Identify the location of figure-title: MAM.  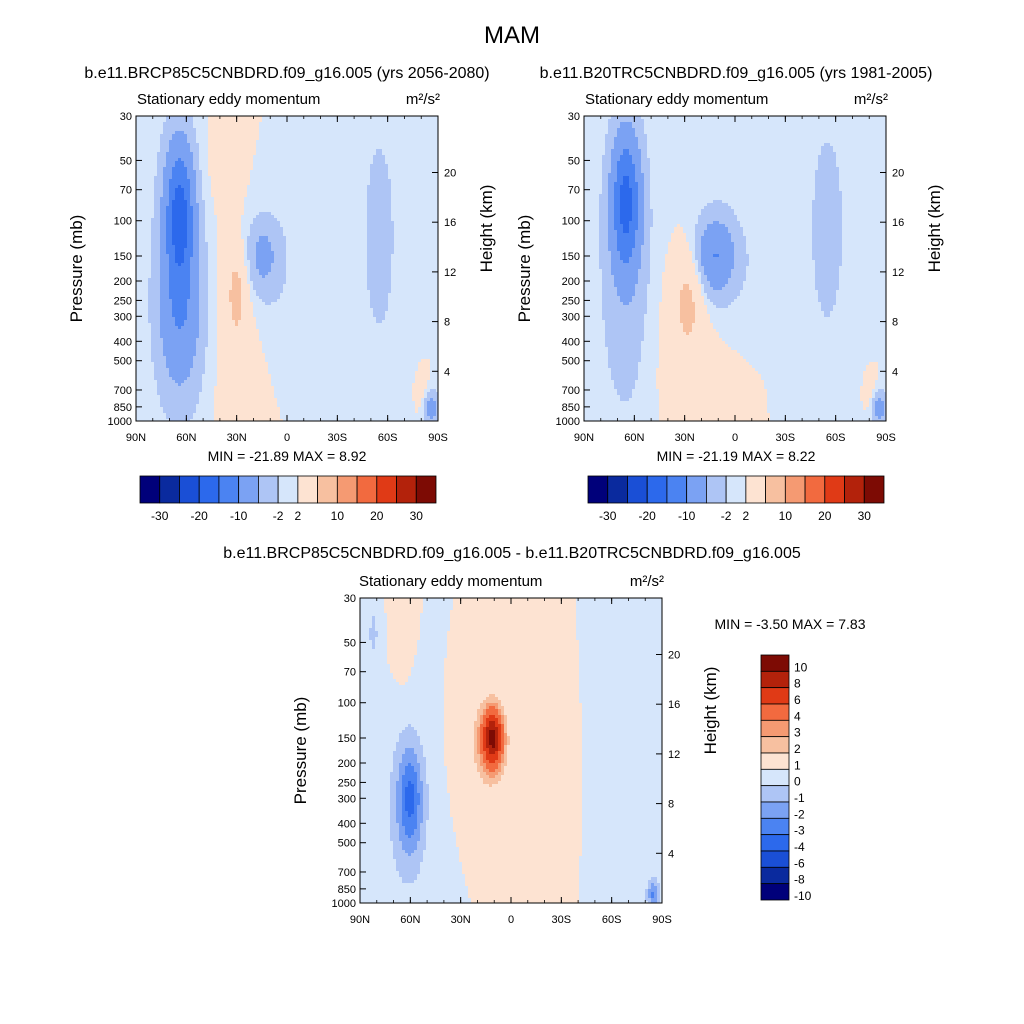
(512, 35).